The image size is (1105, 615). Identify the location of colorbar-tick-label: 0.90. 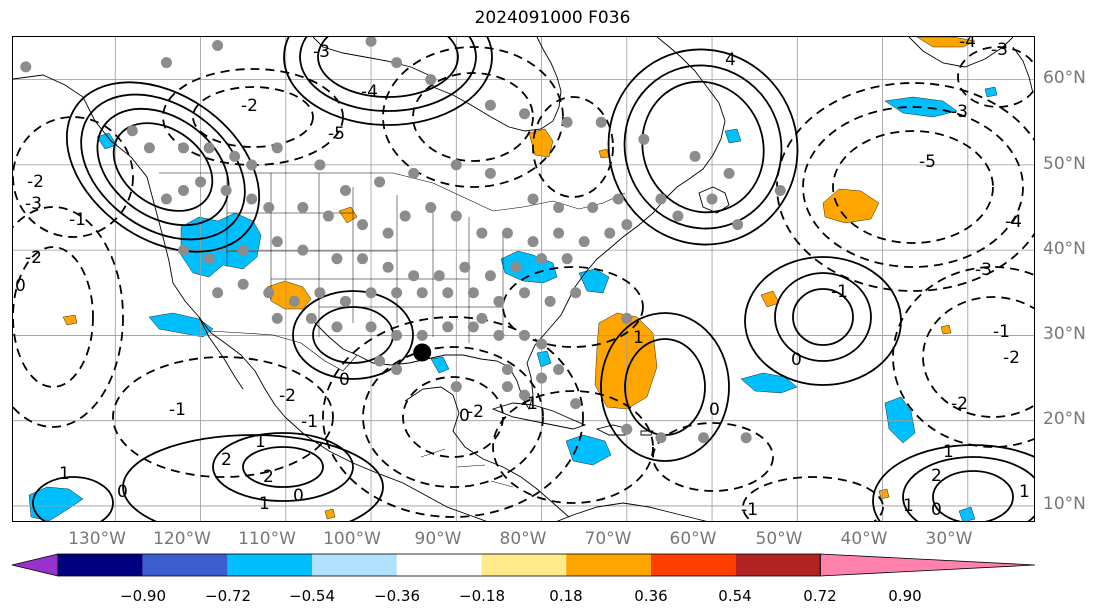
(905, 596).